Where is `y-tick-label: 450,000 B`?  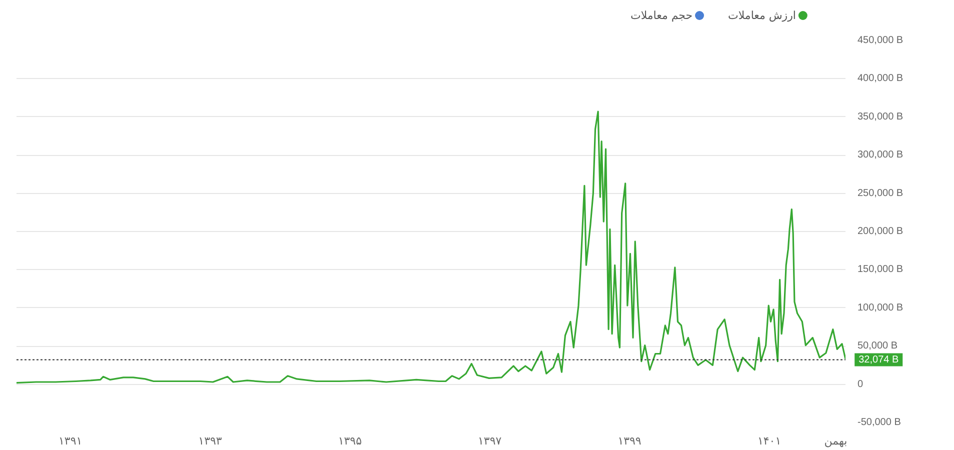
y-tick-label: 450,000 B is located at coordinates (881, 40).